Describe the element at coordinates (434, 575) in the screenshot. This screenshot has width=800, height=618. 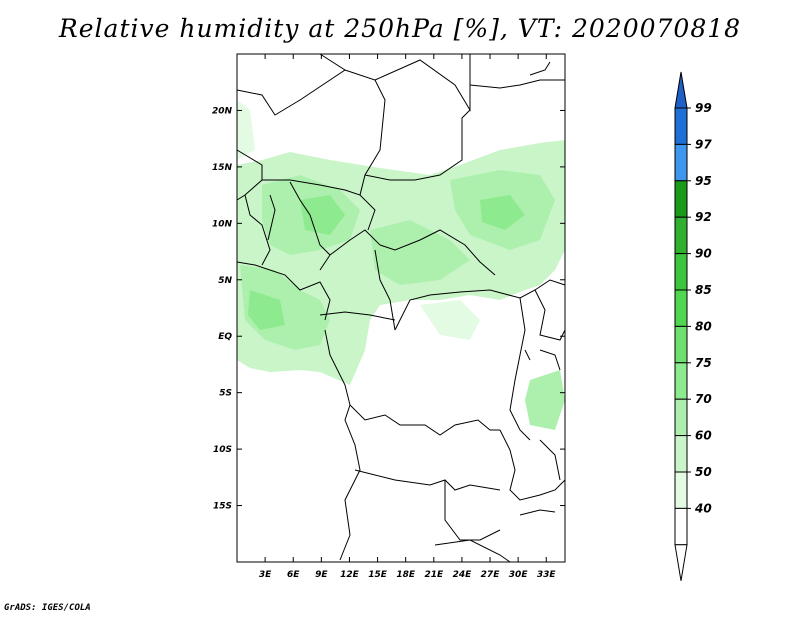
I see `lon-tick-label: 21E` at that location.